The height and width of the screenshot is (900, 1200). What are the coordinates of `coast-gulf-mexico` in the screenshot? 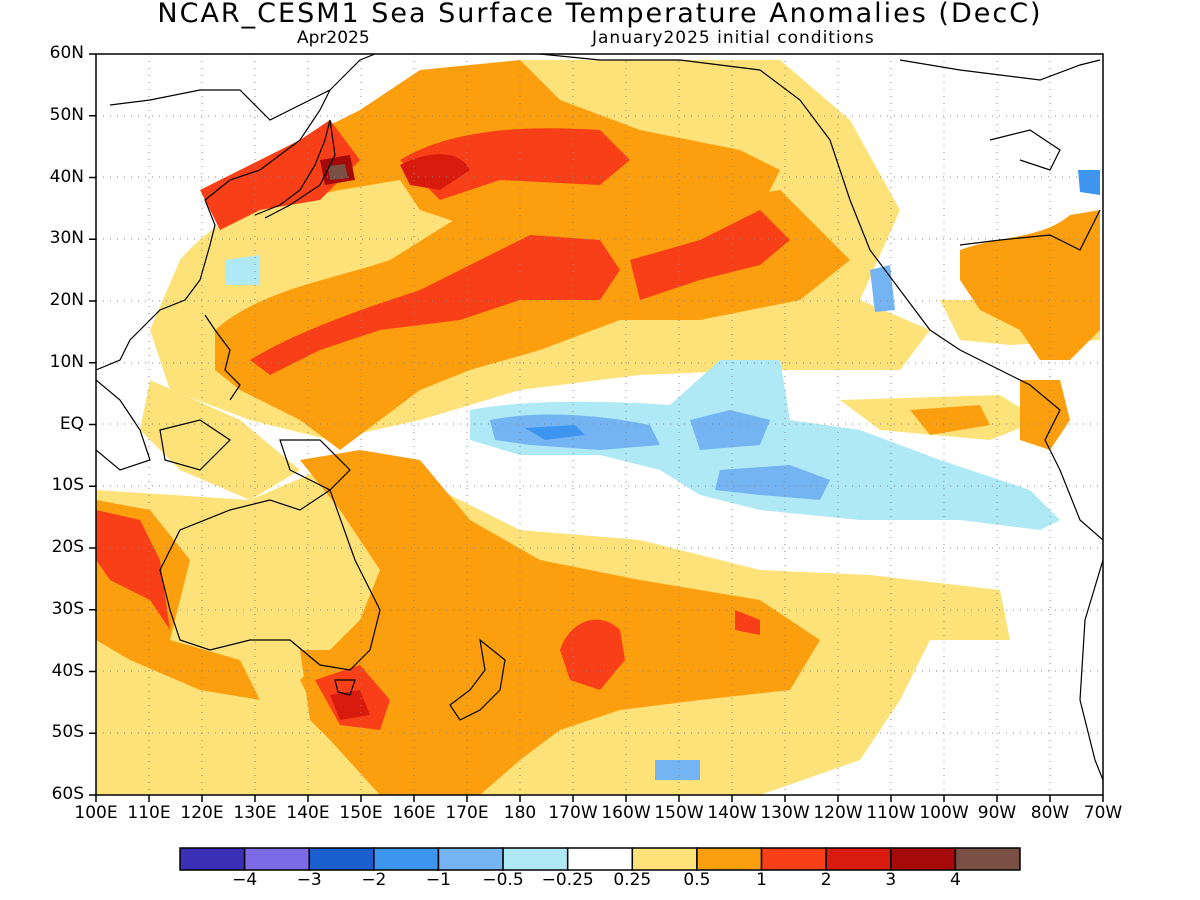 It's located at (1030, 230).